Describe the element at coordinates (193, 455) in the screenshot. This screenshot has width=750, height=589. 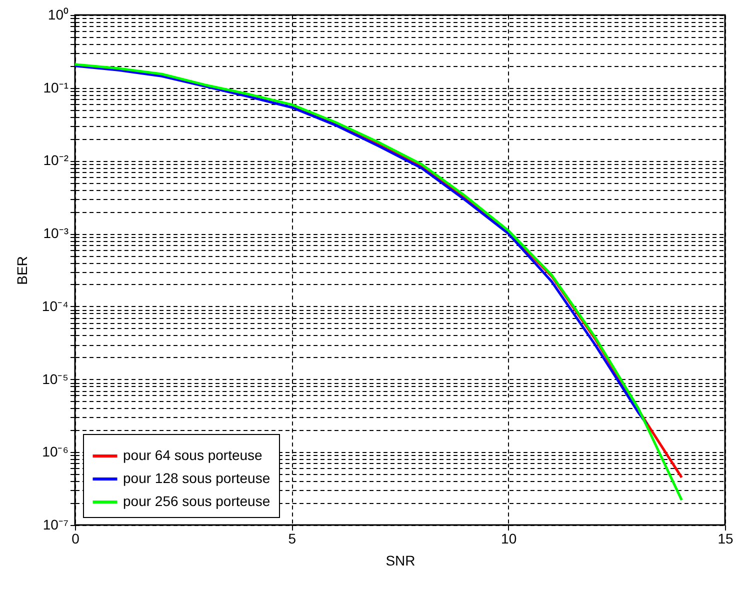
I see `legend-label: pour 64 sous porteuse` at that location.